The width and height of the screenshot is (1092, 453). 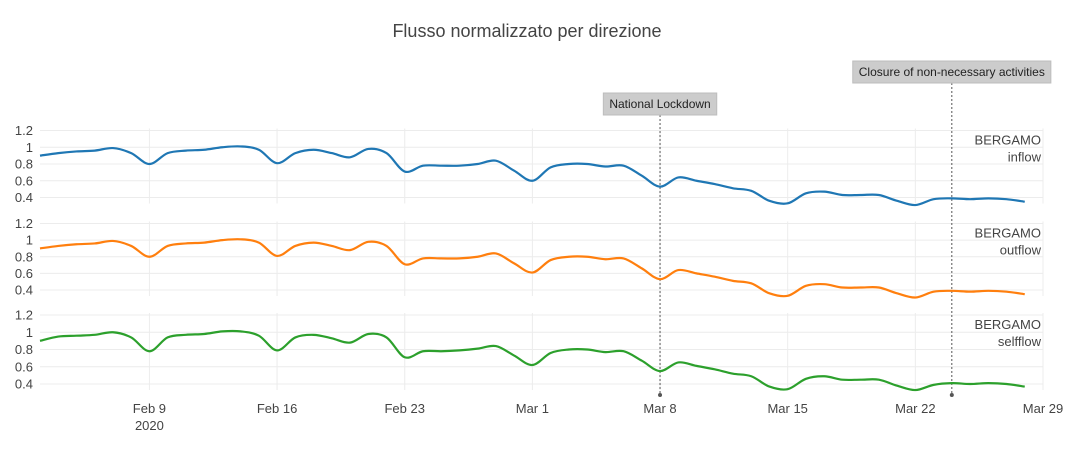 I want to click on event-annotation: Closure of non-necessary activities, so click(x=952, y=72).